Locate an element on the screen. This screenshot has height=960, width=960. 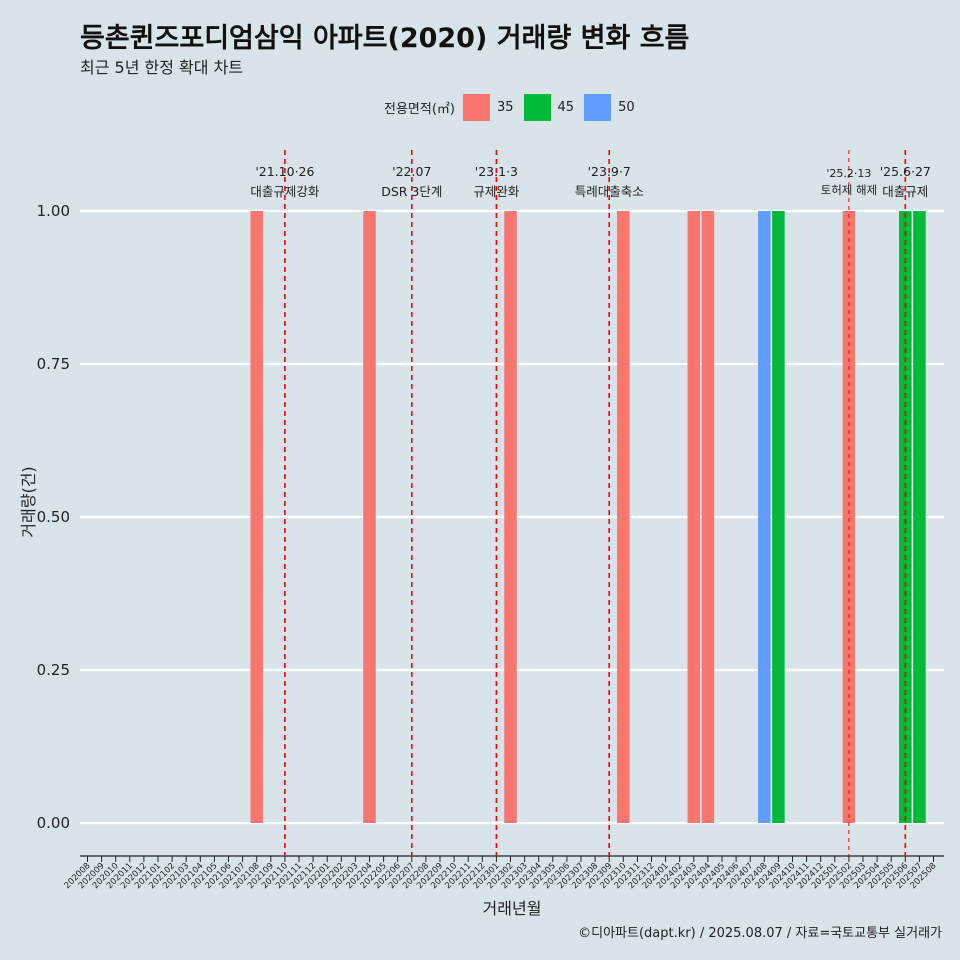
event-label-2: 규제완화 is located at coordinates (496, 191).